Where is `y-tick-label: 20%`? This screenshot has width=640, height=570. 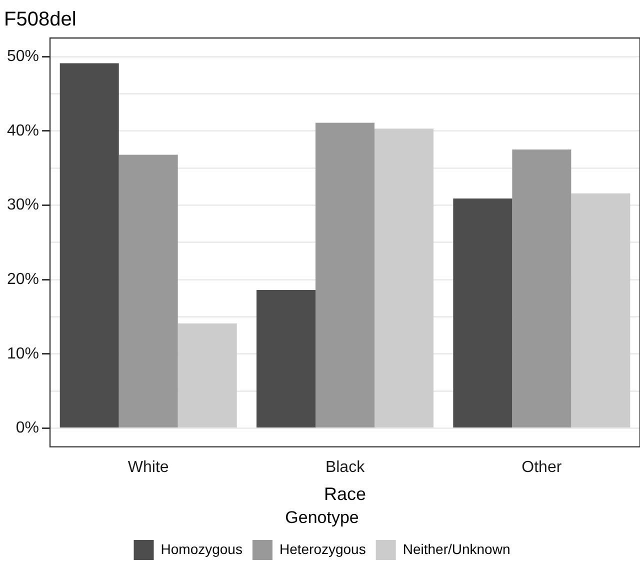
y-tick-label: 20% is located at coordinates (23, 279).